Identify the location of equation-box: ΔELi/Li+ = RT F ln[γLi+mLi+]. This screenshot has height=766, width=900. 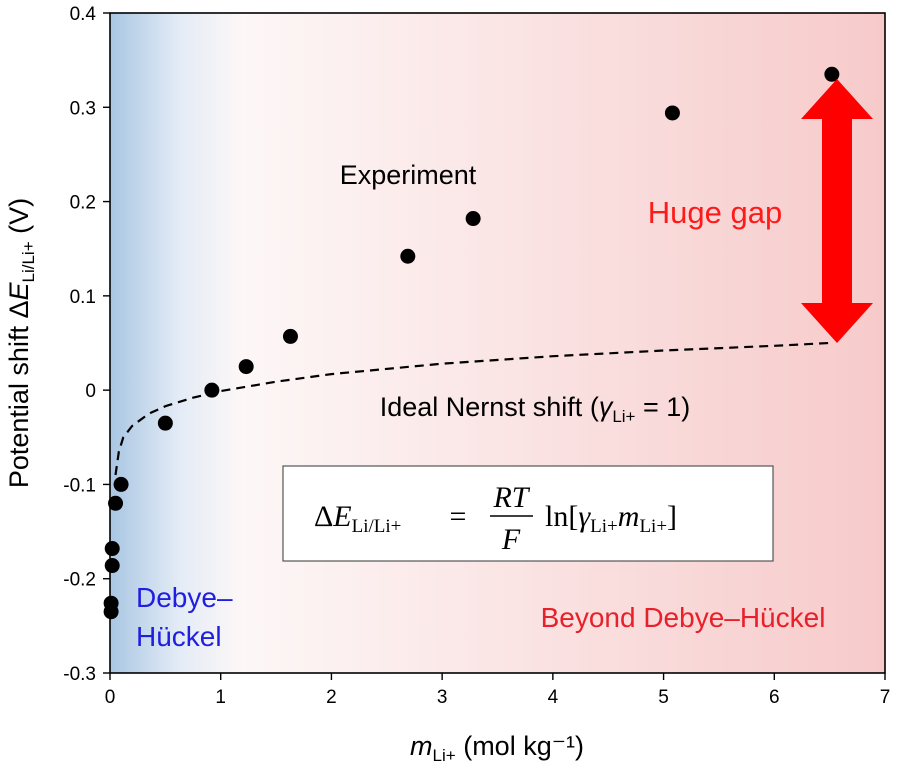
(528, 513).